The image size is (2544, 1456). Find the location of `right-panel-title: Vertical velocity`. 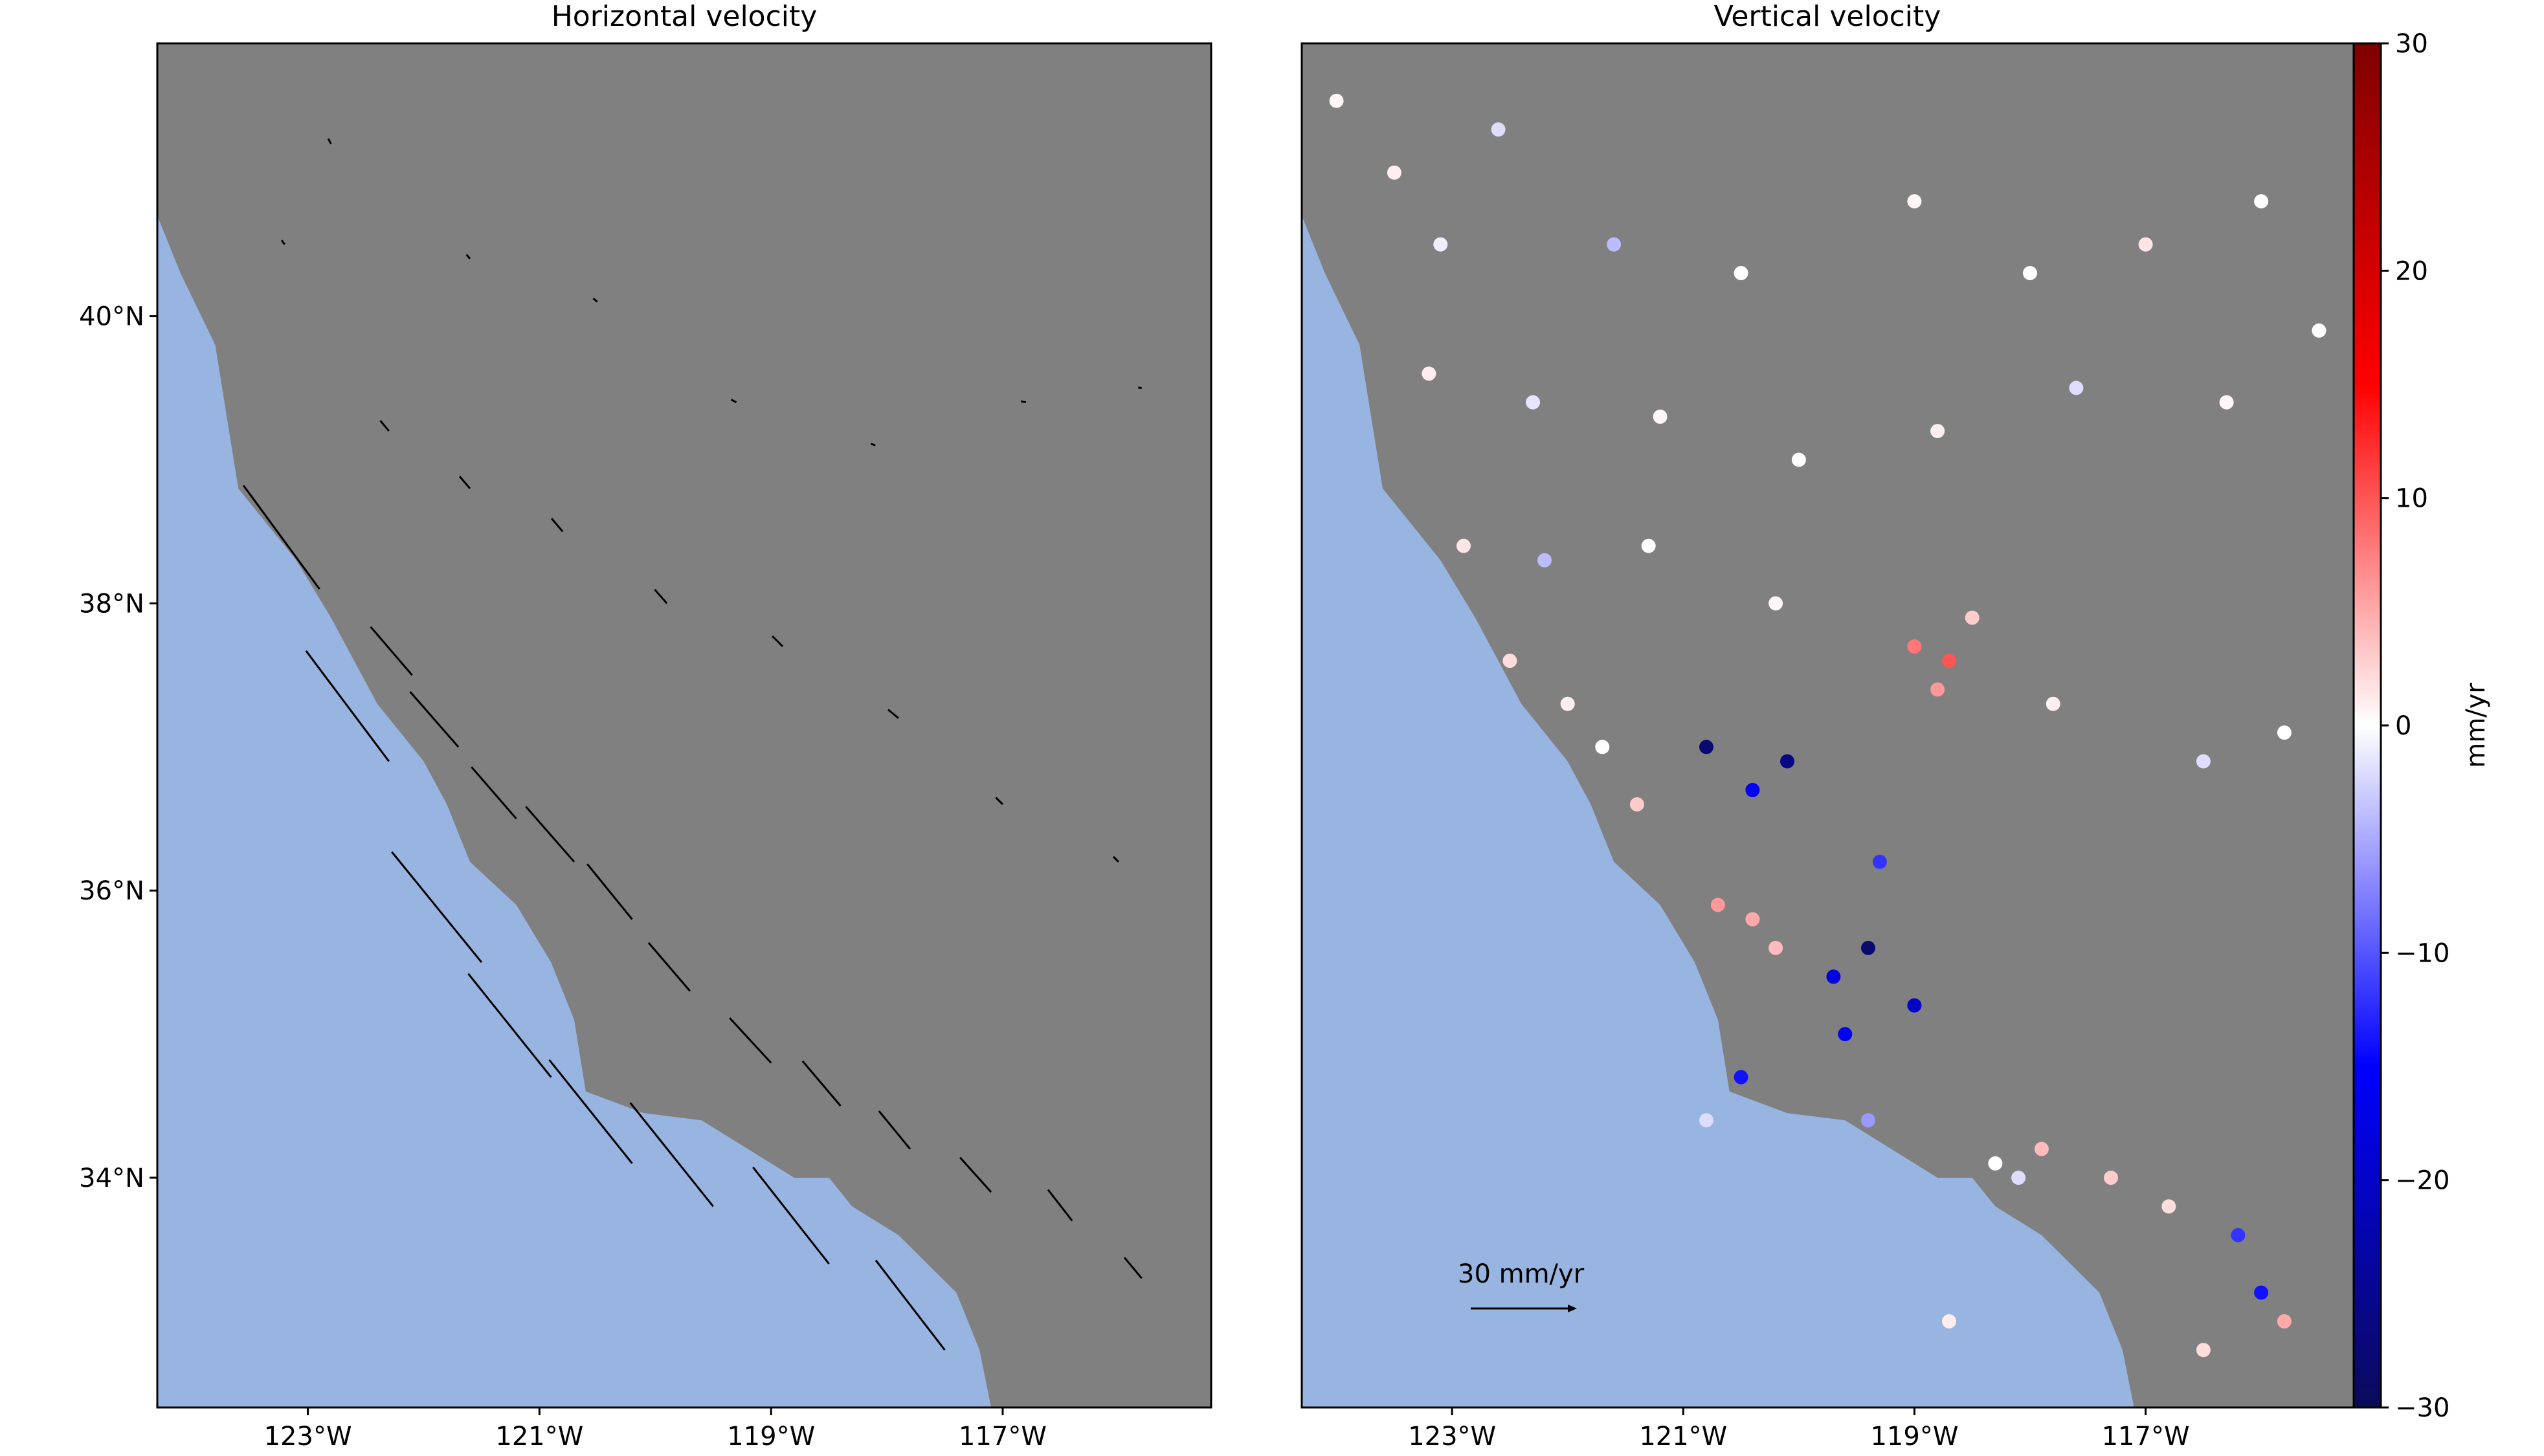

right-panel-title: Vertical velocity is located at coordinates (1827, 16).